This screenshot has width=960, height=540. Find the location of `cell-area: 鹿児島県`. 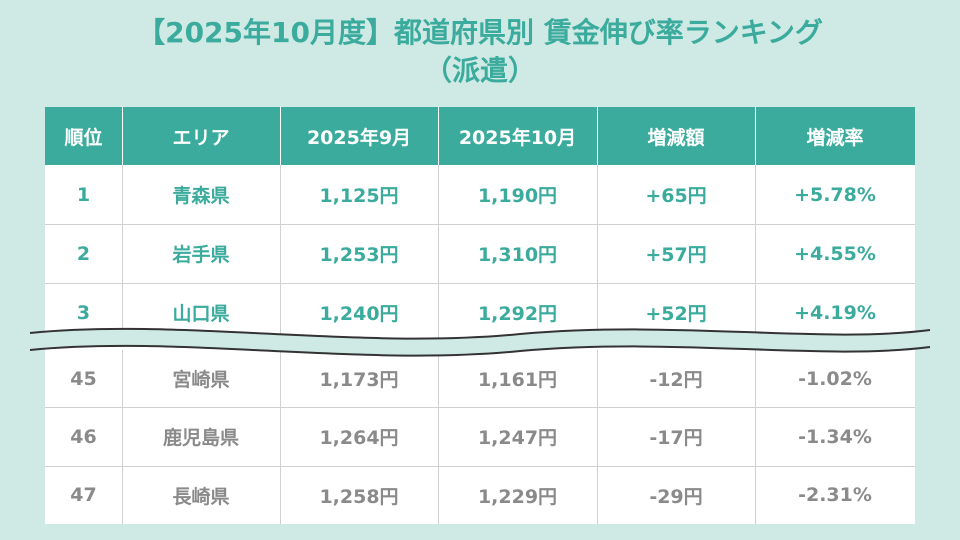

cell-area: 鹿児島県 is located at coordinates (200, 438).